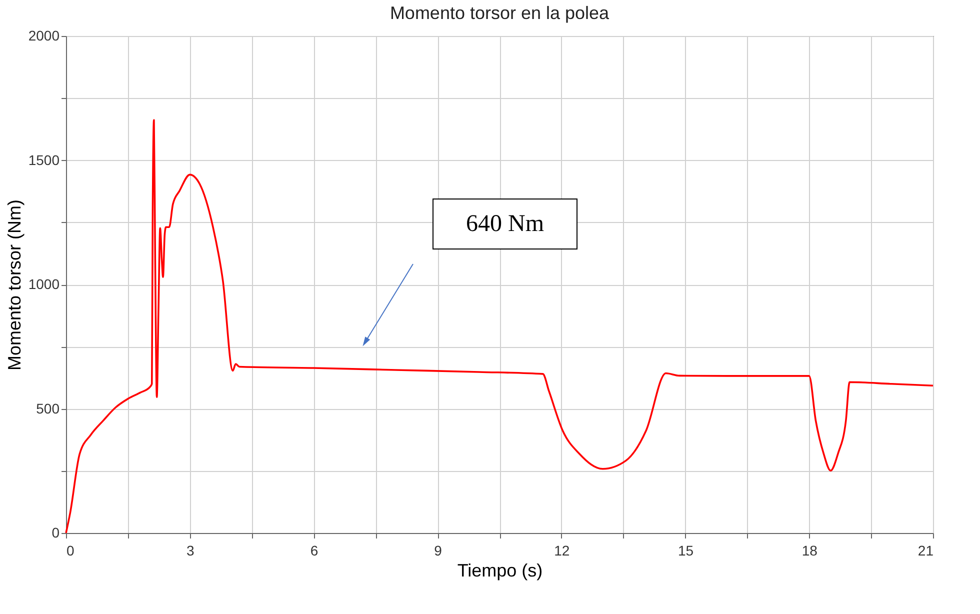  I want to click on x-tick-label: 12, so click(562, 550).